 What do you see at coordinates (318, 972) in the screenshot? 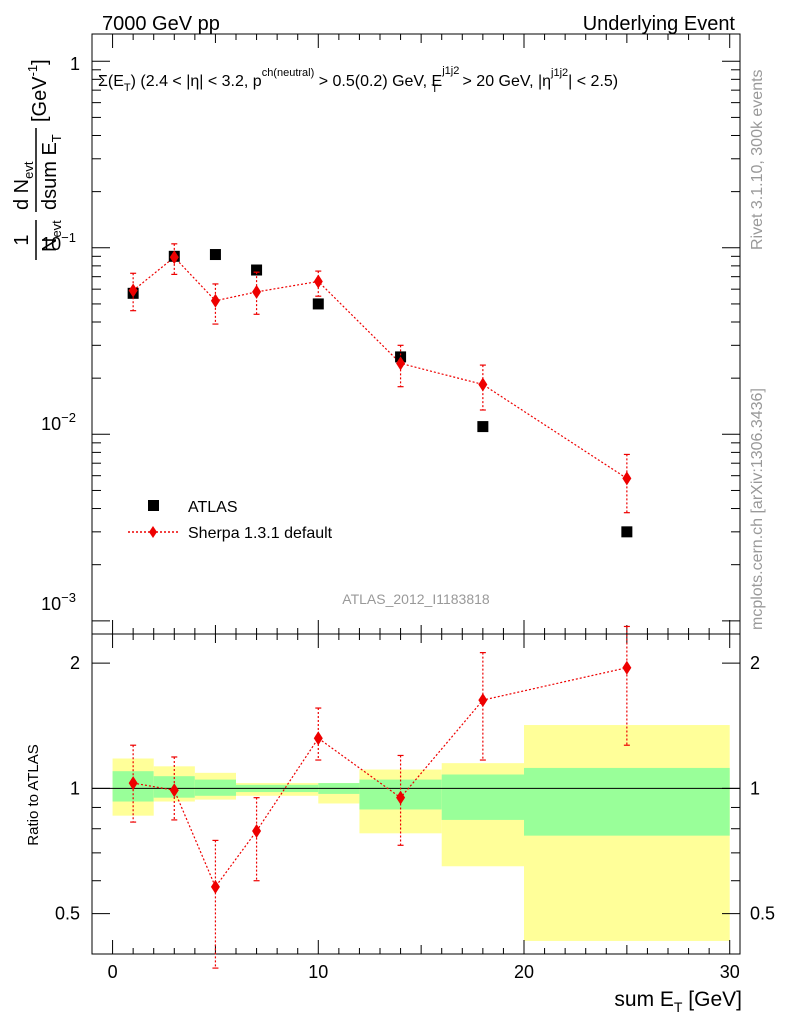
I see `xtick-label-10: 10` at bounding box center [318, 972].